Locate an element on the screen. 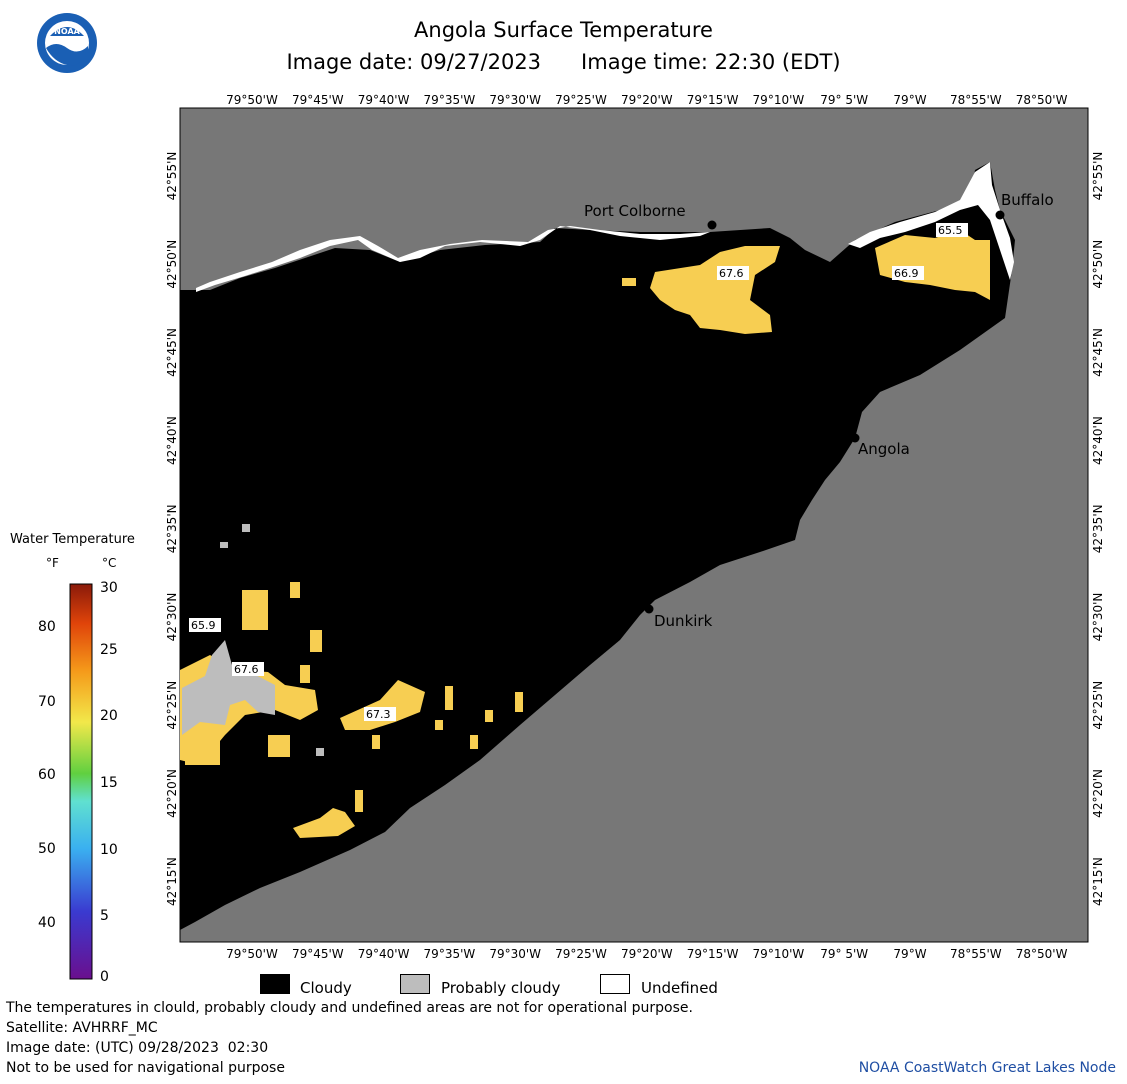  dunkirk-label: Dunkirk is located at coordinates (683, 621).